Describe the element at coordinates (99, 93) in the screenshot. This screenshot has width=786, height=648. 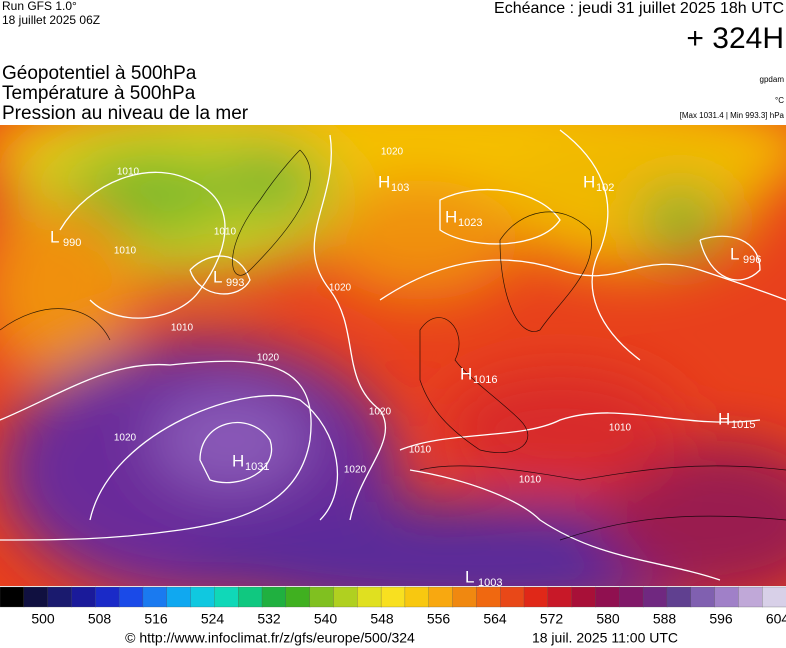
I see `field: Température à 500hPa` at that location.